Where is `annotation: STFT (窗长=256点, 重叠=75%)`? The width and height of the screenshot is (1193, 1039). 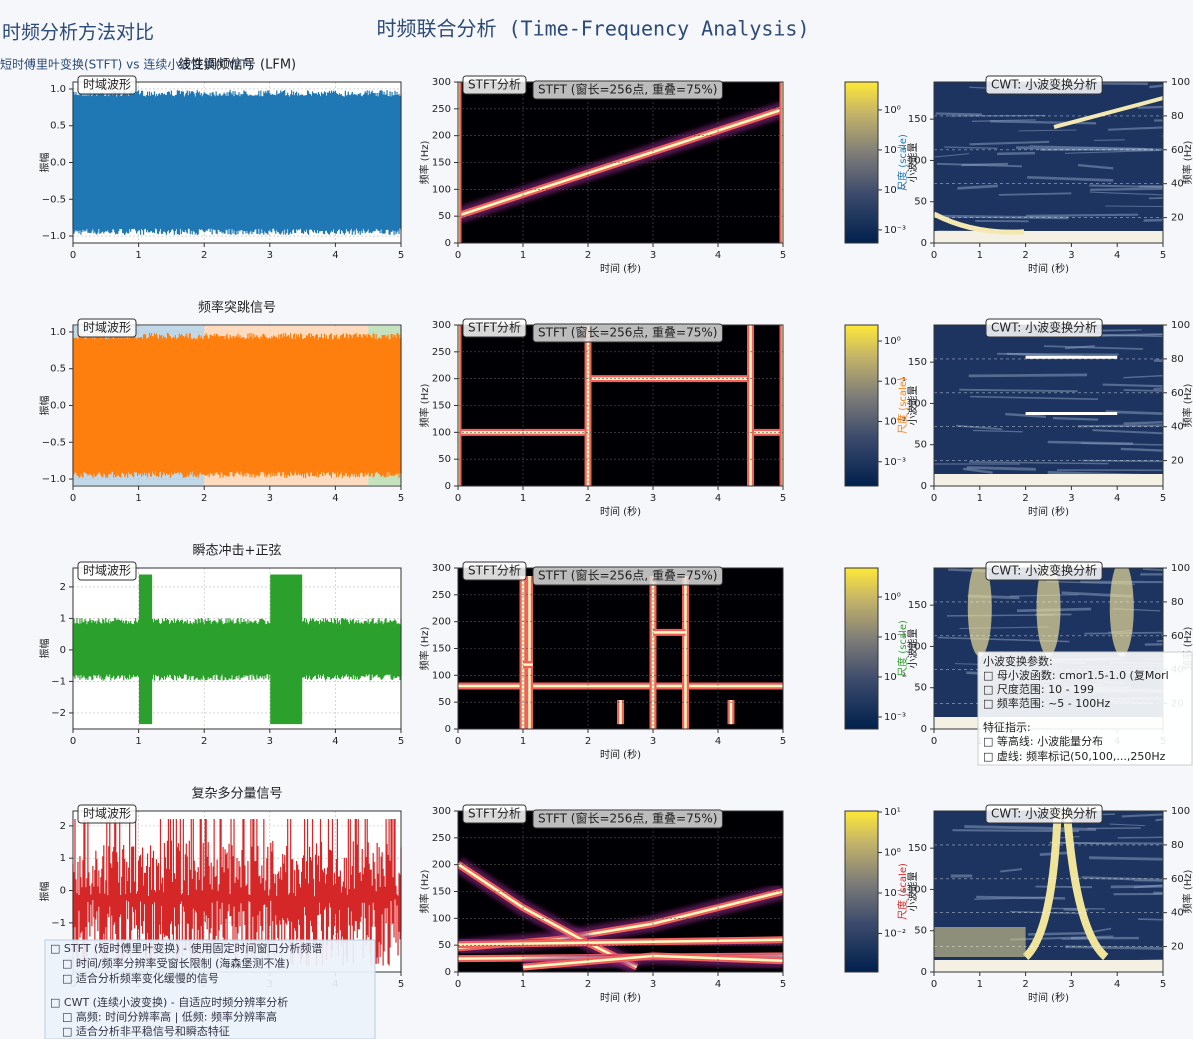 annotation: STFT (窗长=256点, 重叠=75%) is located at coordinates (627, 333).